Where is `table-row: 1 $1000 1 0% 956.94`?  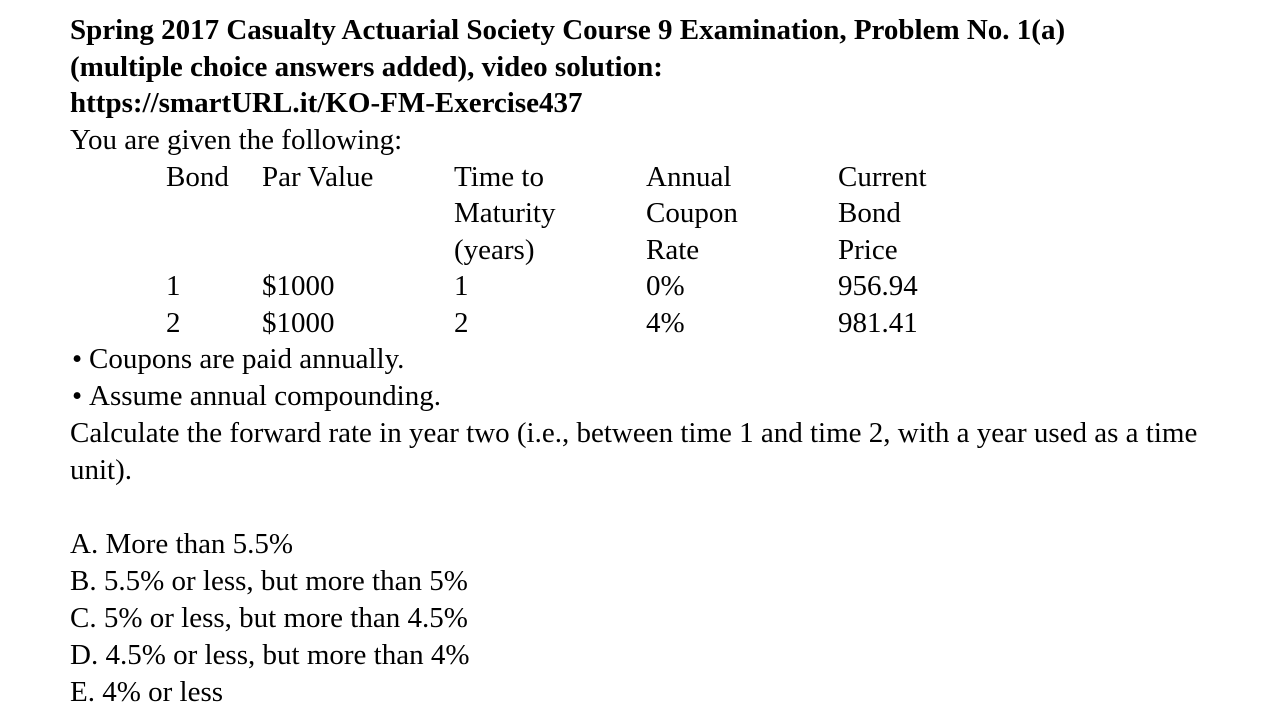 table-row: 1 $1000 1 0% 956.94 is located at coordinates (602, 286).